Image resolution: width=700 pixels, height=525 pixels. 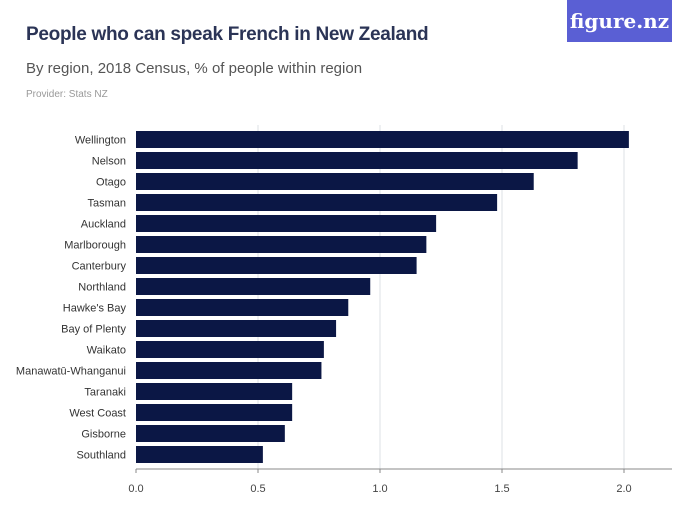 What do you see at coordinates (71, 372) in the screenshot?
I see `category-label: Manawatū-Whanganui` at bounding box center [71, 372].